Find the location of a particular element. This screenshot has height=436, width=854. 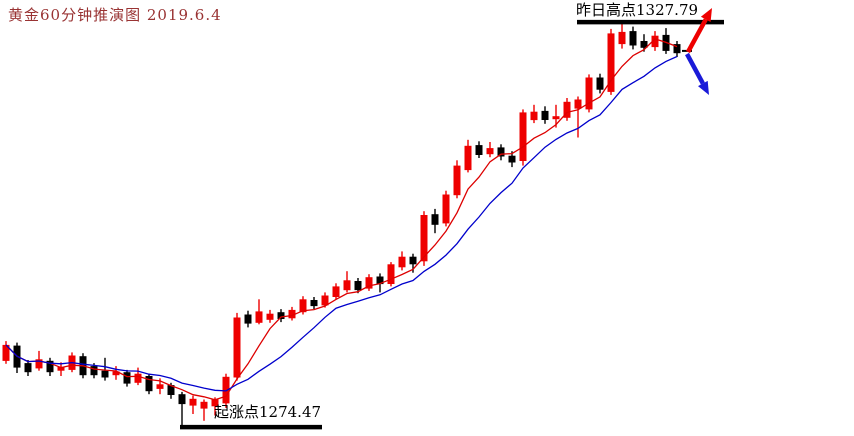

bullish-scenario-arrow is located at coordinates (697, 36).